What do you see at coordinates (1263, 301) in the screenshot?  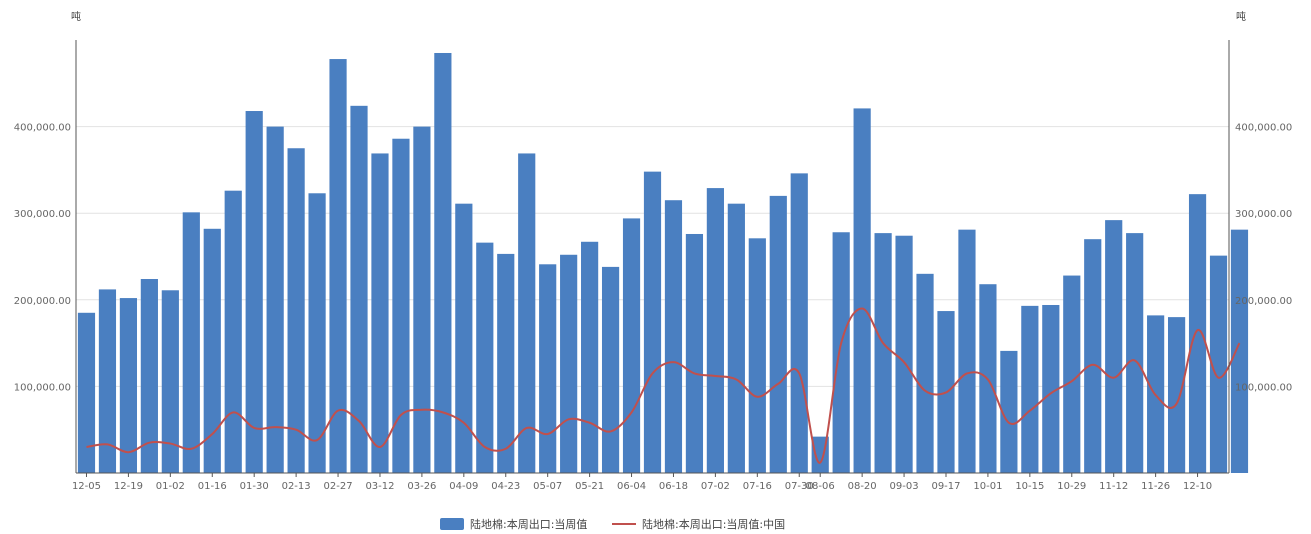 I see `y-tick-label-right: 200,000.00` at bounding box center [1263, 301].